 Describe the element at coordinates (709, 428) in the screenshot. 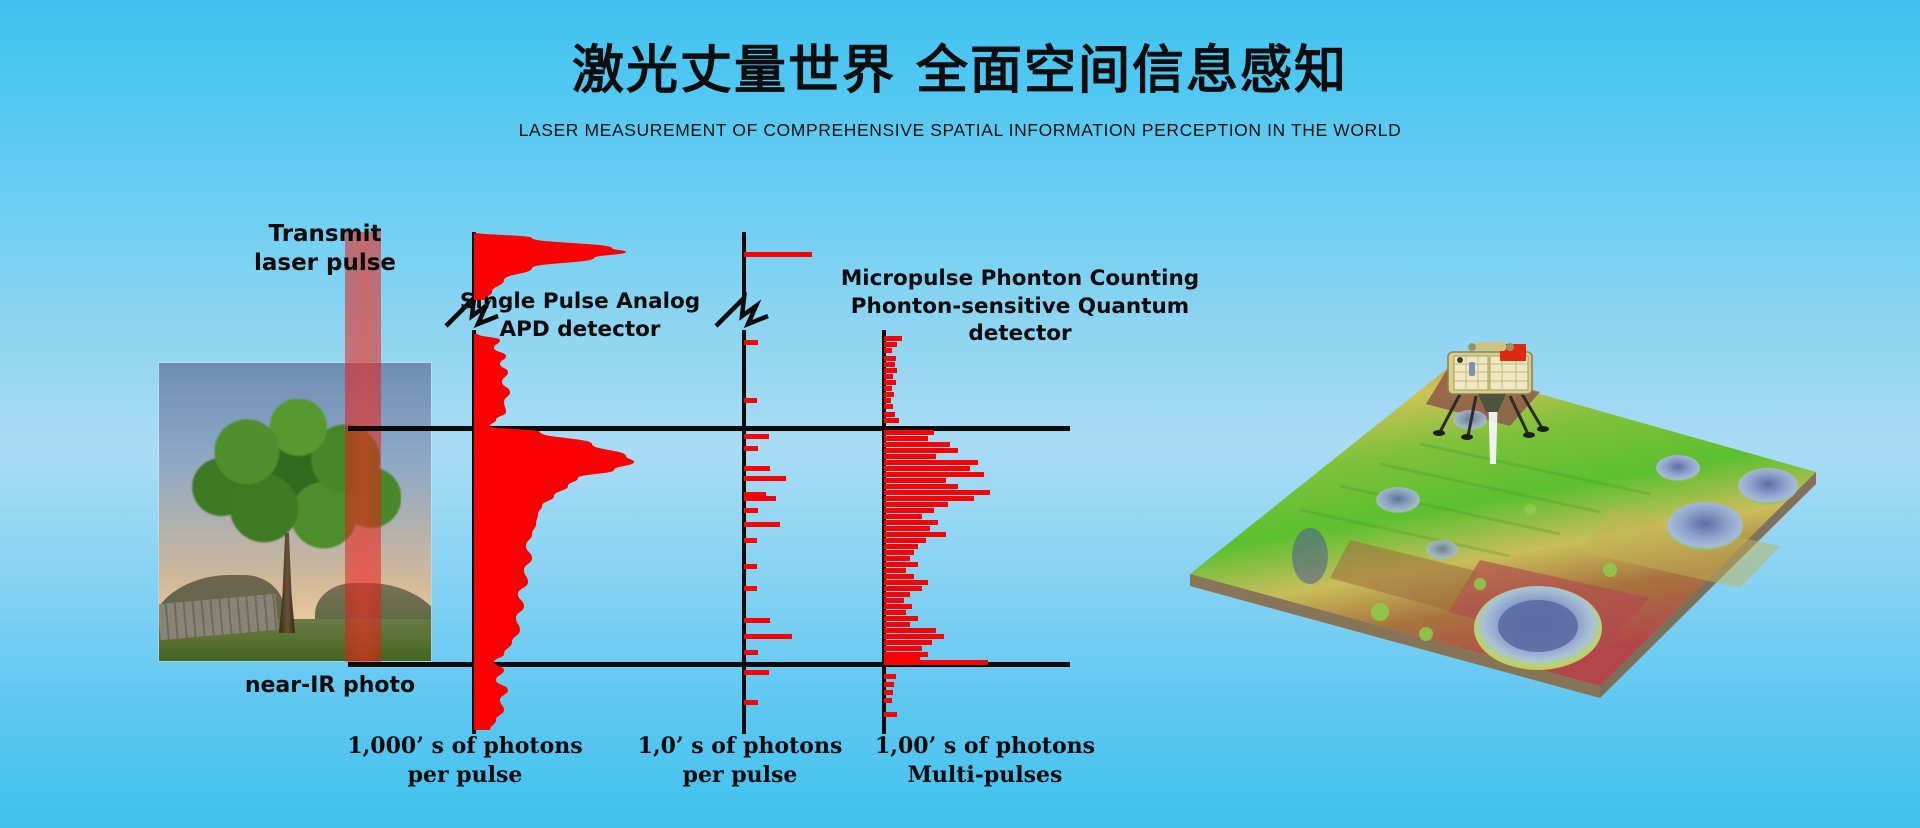

I see `reference-line-canopy-top` at that location.